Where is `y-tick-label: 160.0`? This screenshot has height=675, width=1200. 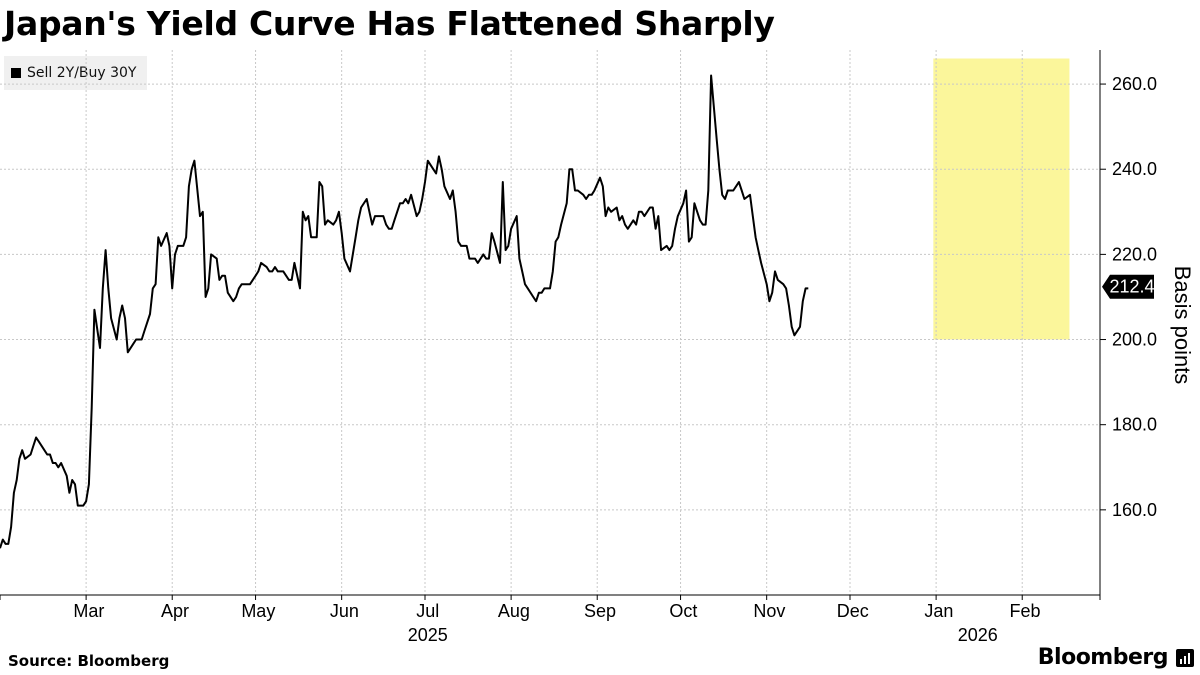 y-tick-label: 160.0 is located at coordinates (1134, 510).